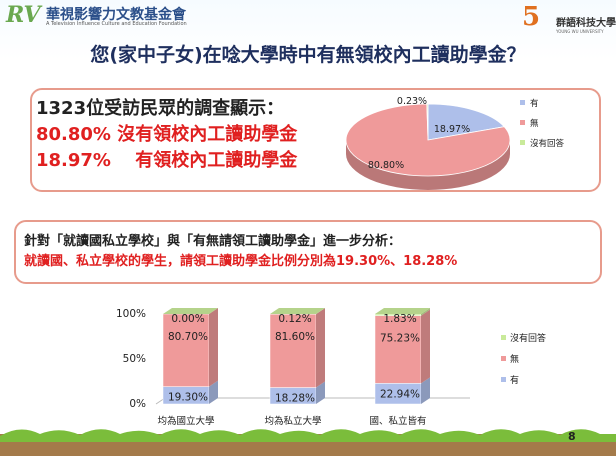 The height and width of the screenshot is (456, 616). What do you see at coordinates (412, 101) in the screenshot?
I see `pie-label-3: 0.23%` at bounding box center [412, 101].